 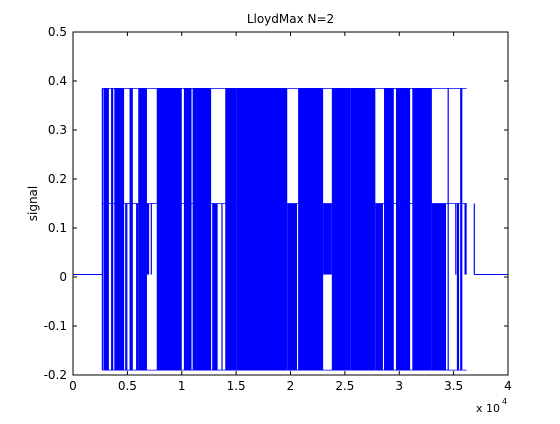 What do you see at coordinates (57, 130) in the screenshot?
I see `y-tick-label: 0.3` at bounding box center [57, 130].